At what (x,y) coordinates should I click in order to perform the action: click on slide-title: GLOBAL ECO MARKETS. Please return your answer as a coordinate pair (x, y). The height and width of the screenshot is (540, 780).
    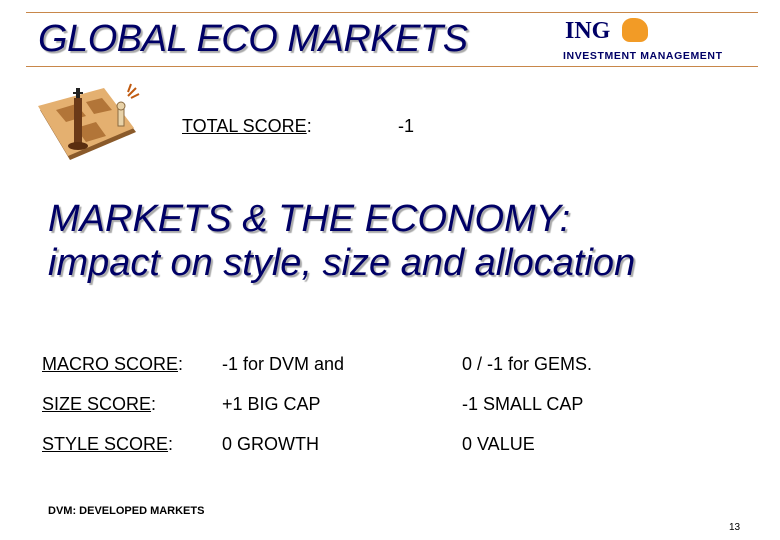
    Looking at the image, I should click on (253, 39).